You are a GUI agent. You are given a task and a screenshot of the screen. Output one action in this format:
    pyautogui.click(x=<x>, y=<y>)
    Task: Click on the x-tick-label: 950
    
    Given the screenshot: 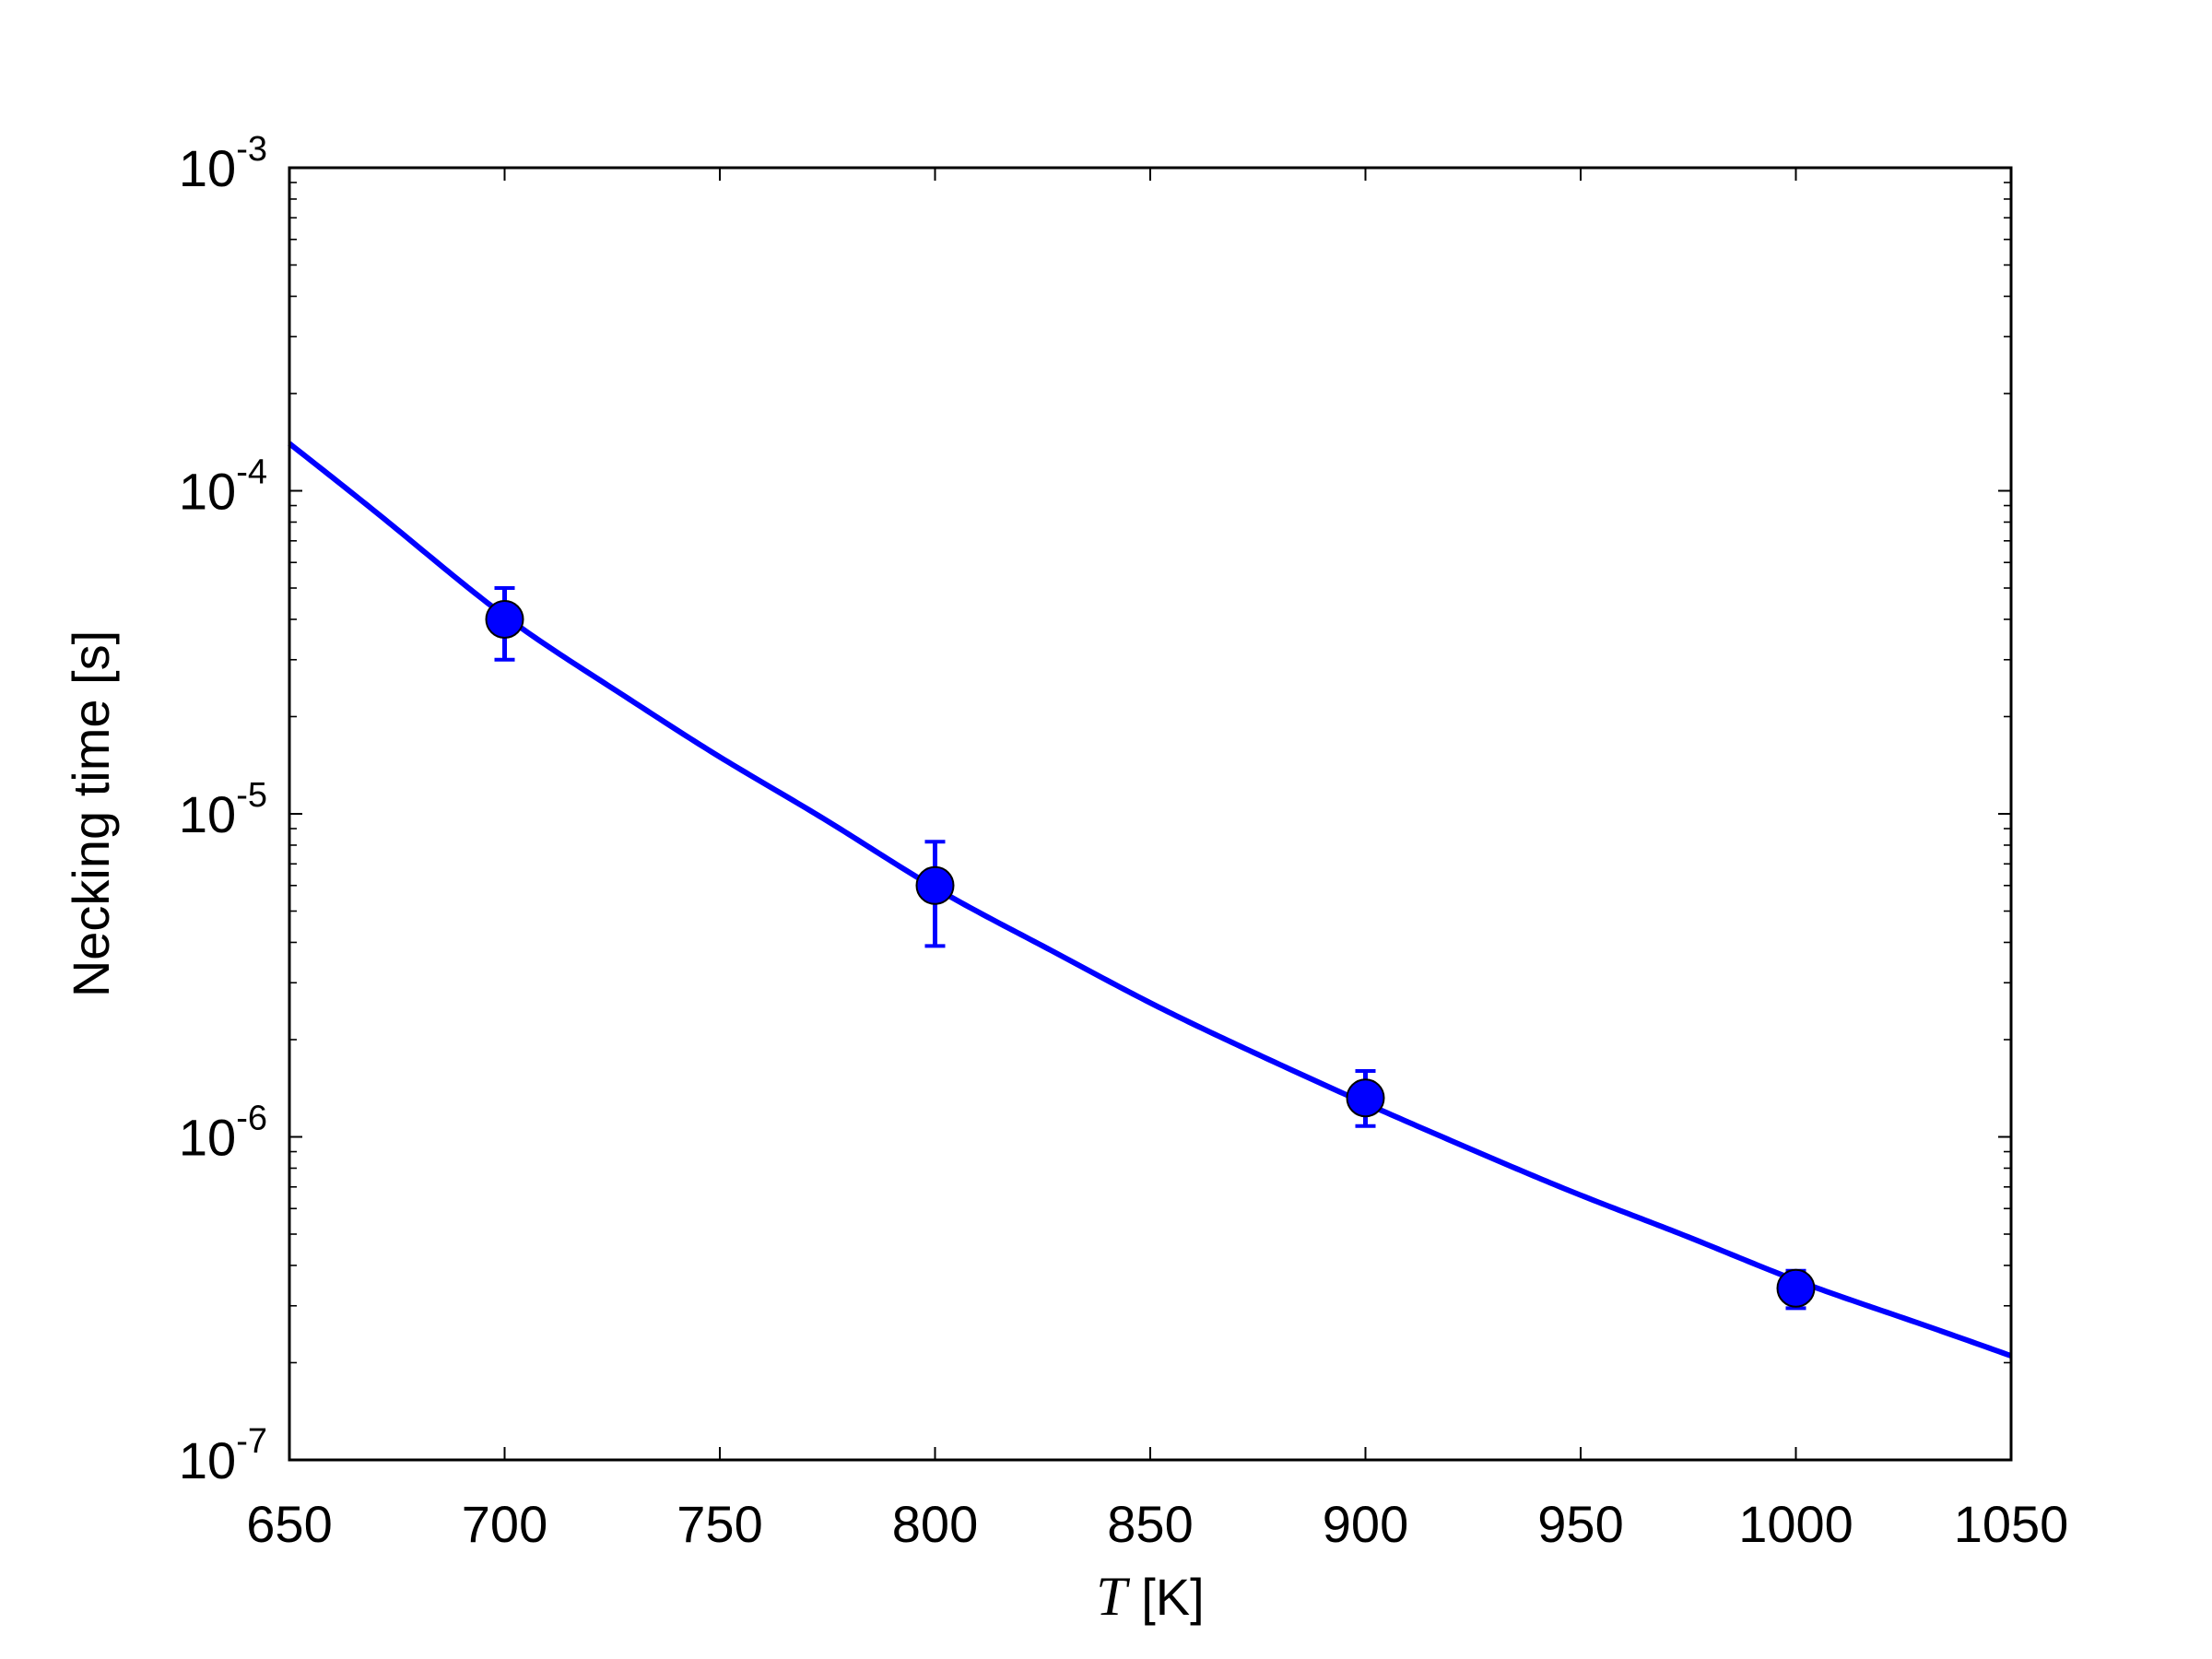 What is the action you would take?
    pyautogui.click(x=1580, y=1524)
    